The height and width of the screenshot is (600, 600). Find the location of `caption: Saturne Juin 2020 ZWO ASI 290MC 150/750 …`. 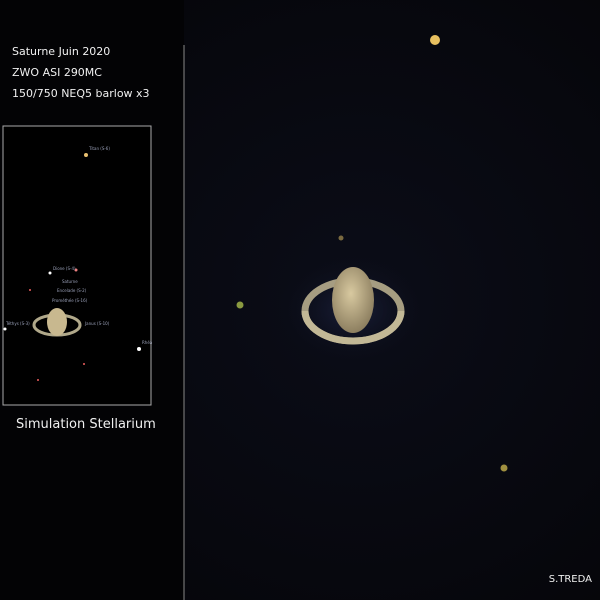

caption: Saturne Juin 2020 ZWO ASI 290MC 150/750 … is located at coordinates (81, 72).